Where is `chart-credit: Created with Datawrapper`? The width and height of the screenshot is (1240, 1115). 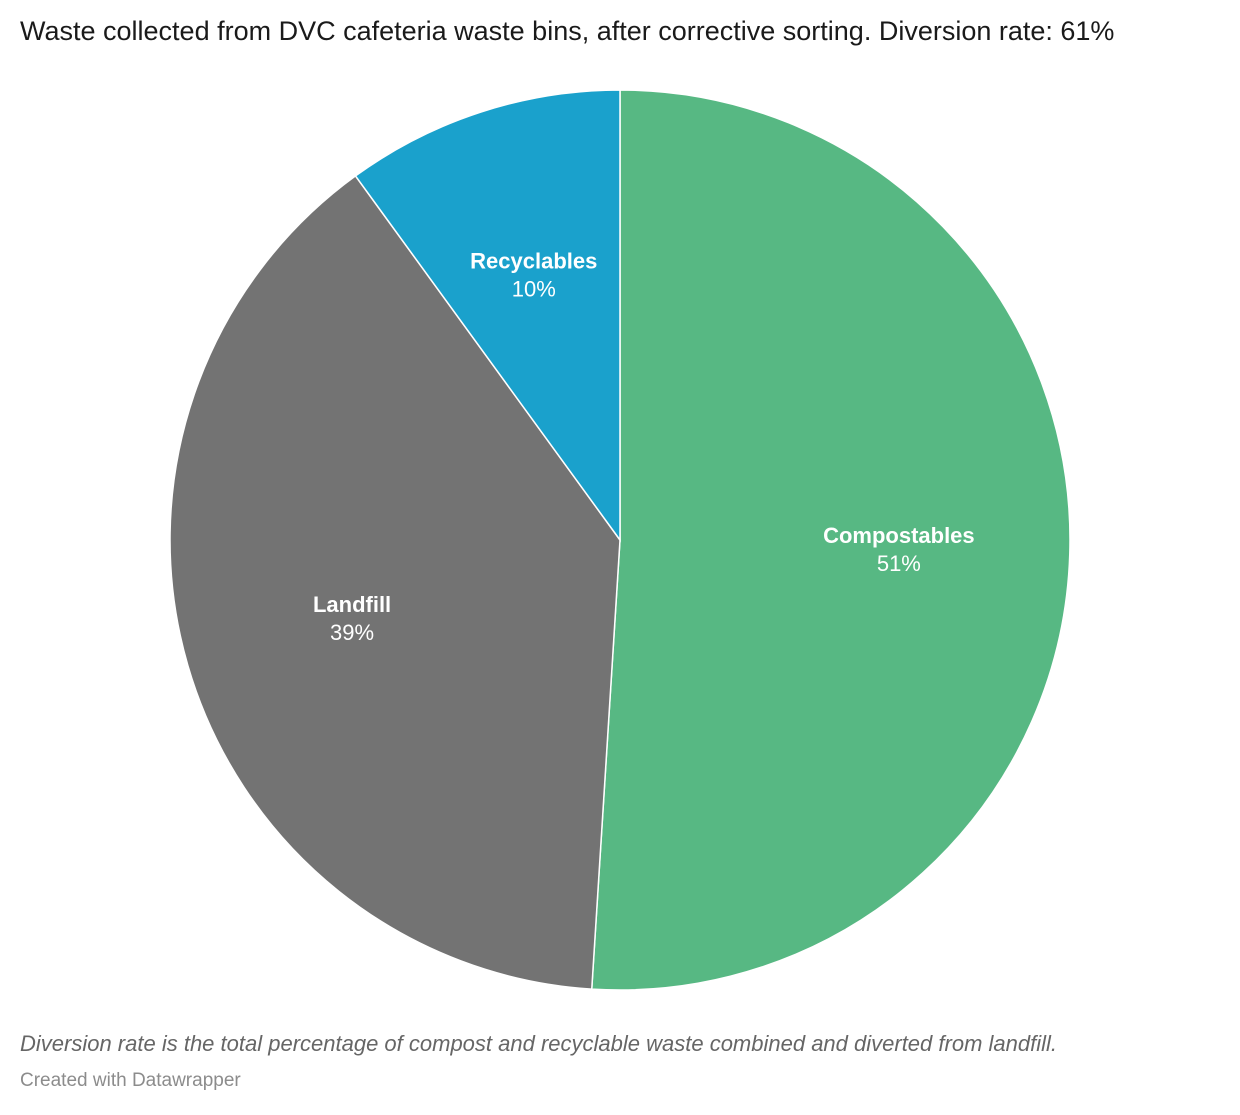 chart-credit: Created with Datawrapper is located at coordinates (130, 1080).